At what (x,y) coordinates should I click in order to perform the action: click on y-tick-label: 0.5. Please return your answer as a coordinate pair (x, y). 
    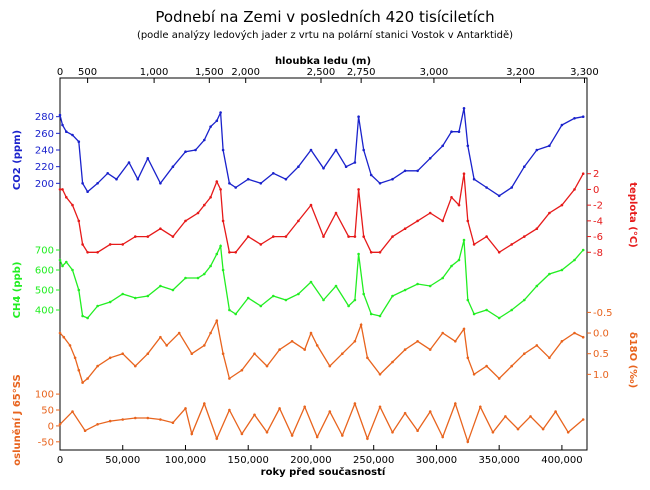
    Looking at the image, I should click on (601, 354).